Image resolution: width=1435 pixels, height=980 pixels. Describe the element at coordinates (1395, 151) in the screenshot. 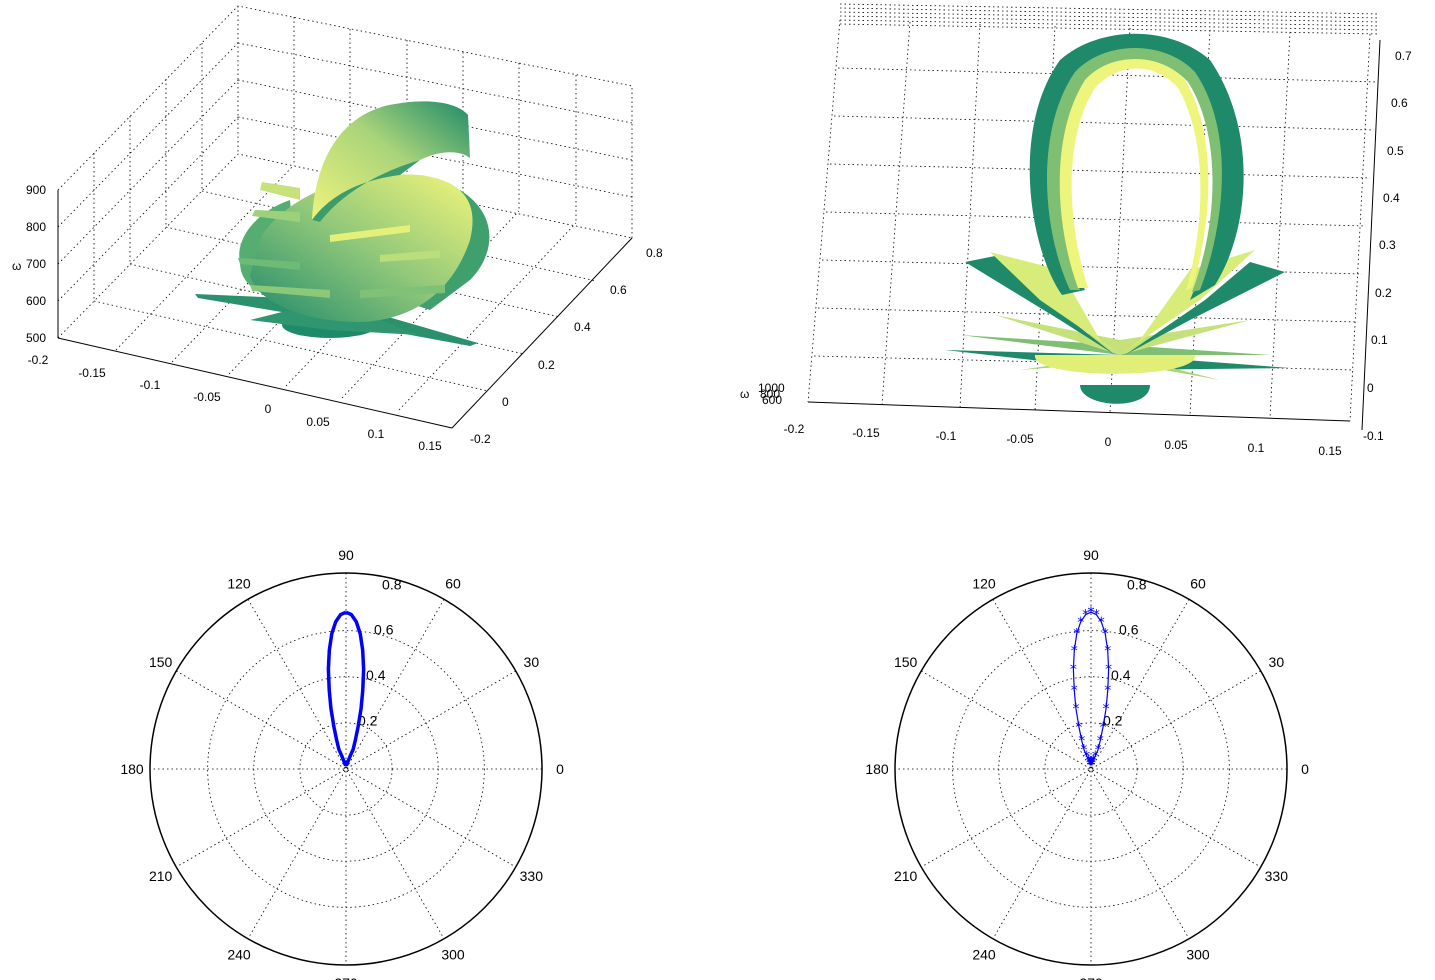

I see `y-tick-label: 0.5` at that location.